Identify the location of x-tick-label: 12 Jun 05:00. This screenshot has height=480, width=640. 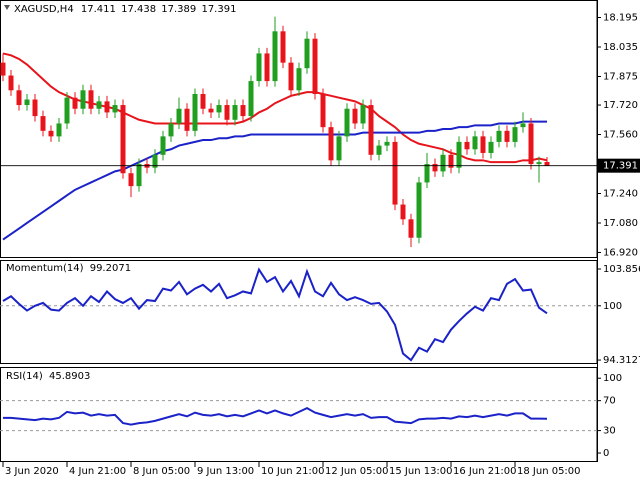
(357, 471).